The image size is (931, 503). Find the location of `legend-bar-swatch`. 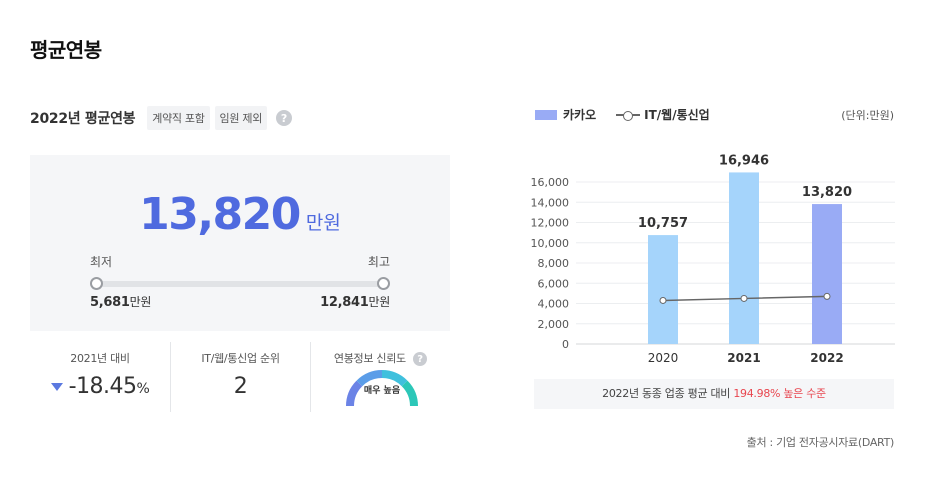

legend-bar-swatch is located at coordinates (546, 114).